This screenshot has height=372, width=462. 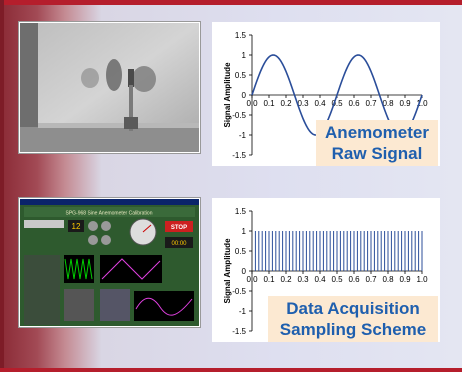 What do you see at coordinates (2, 186) in the screenshot?
I see `left-border` at bounding box center [2, 186].